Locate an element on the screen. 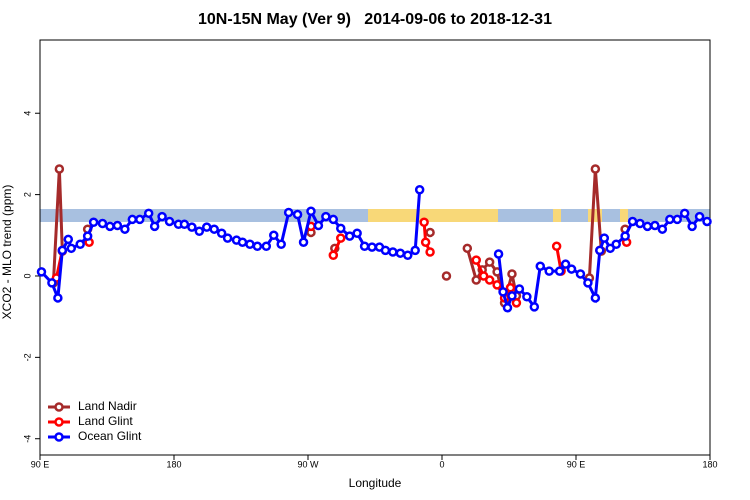 The image size is (750, 500). x-axis-label: Longitude is located at coordinates (375, 483).